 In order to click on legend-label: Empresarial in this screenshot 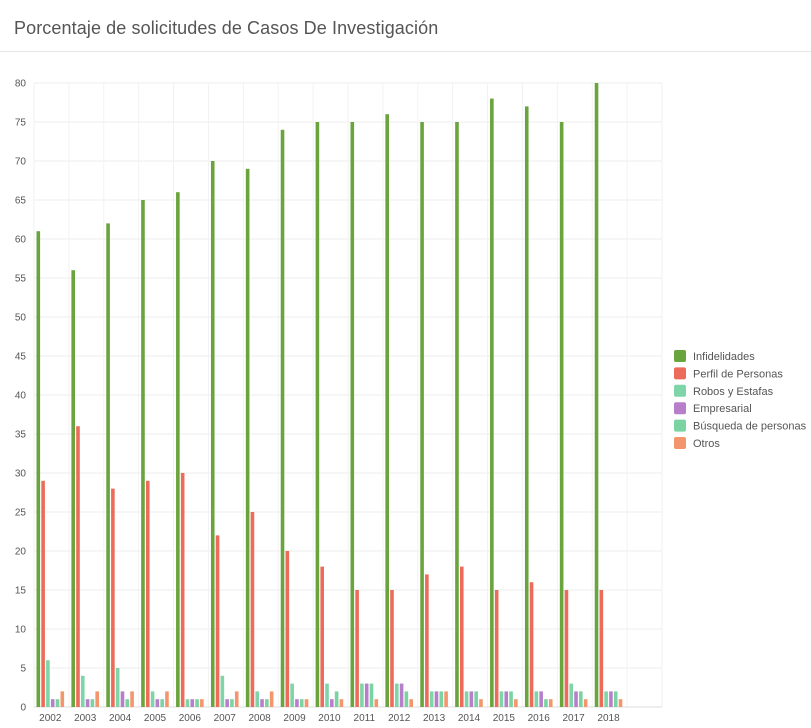, I will do `click(722, 409)`.